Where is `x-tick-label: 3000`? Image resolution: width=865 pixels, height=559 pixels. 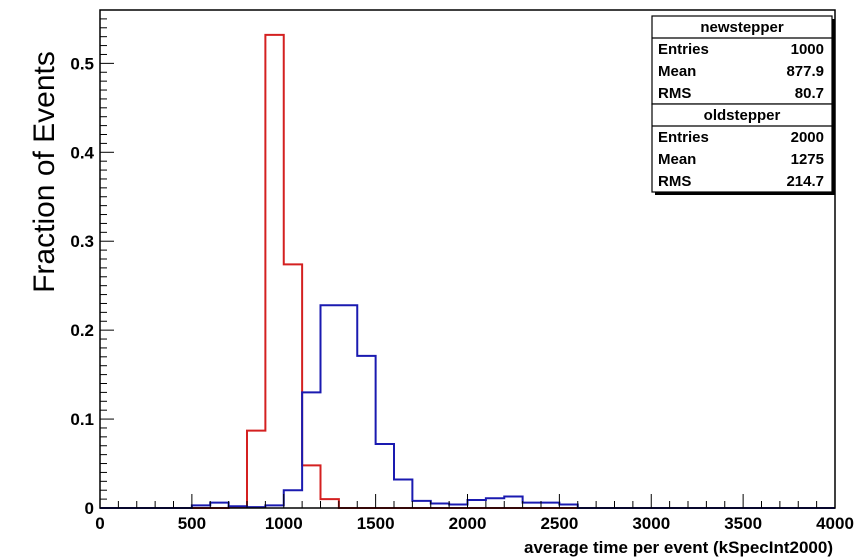 x-tick-label: 3000 is located at coordinates (651, 523).